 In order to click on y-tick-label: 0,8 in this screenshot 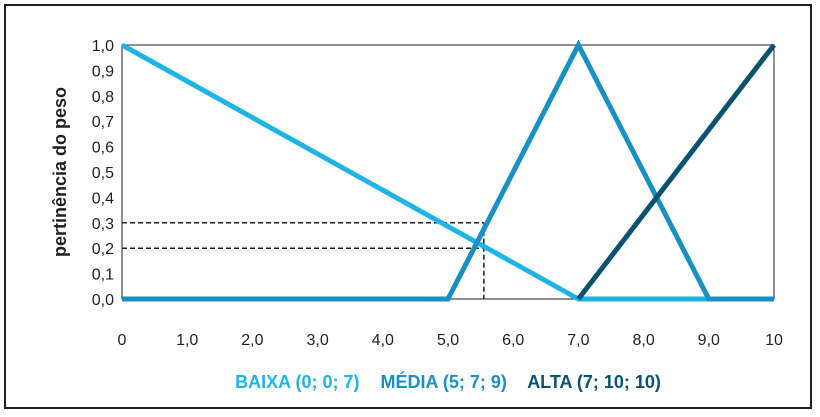, I will do `click(103, 97)`.